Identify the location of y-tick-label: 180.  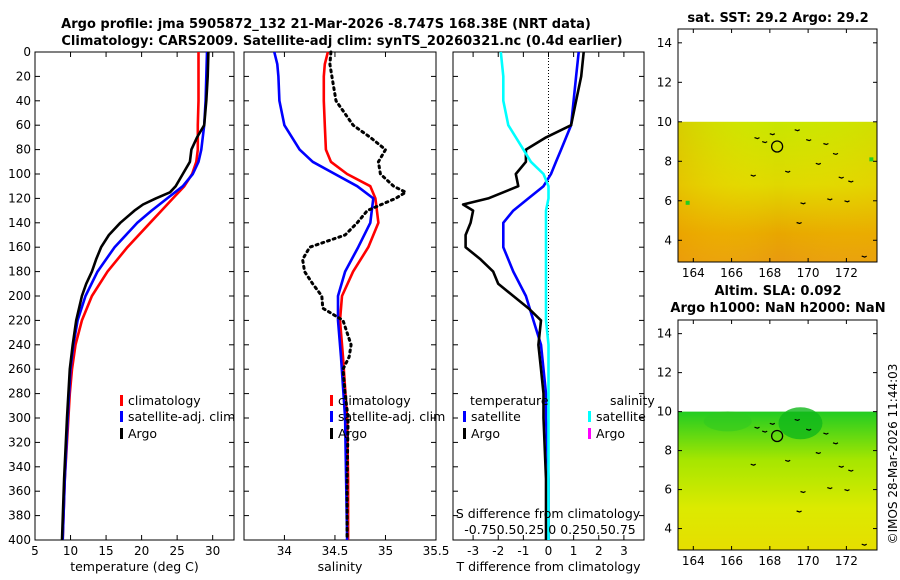
(19, 272).